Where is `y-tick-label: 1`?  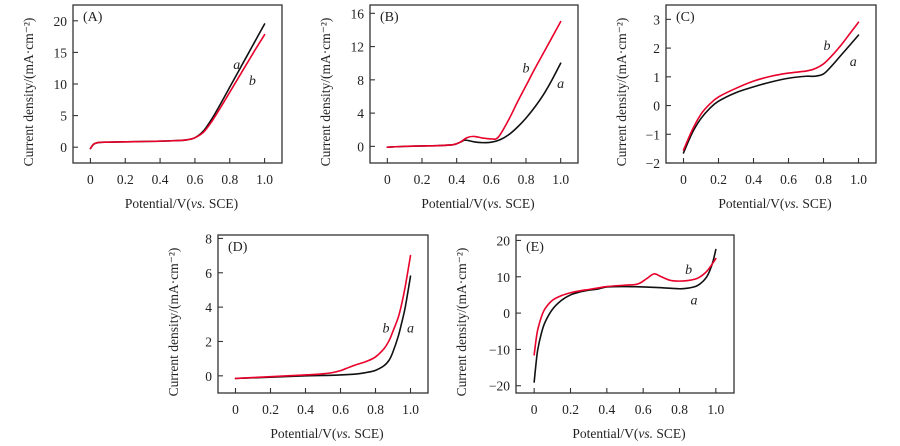 y-tick-label: 1 is located at coordinates (656, 77).